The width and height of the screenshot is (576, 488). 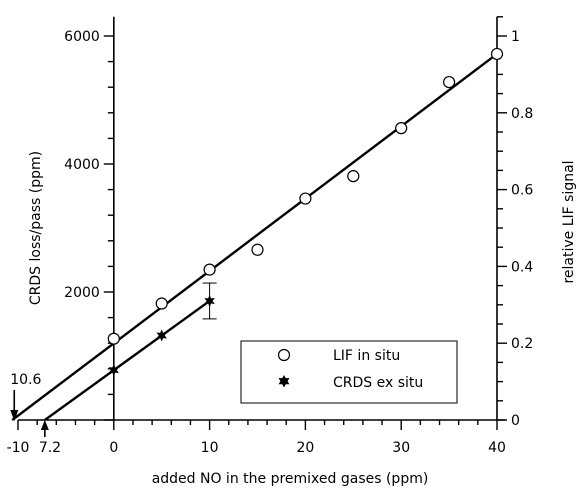 I want to click on y-left-tick-label: 4000, so click(x=82, y=165).